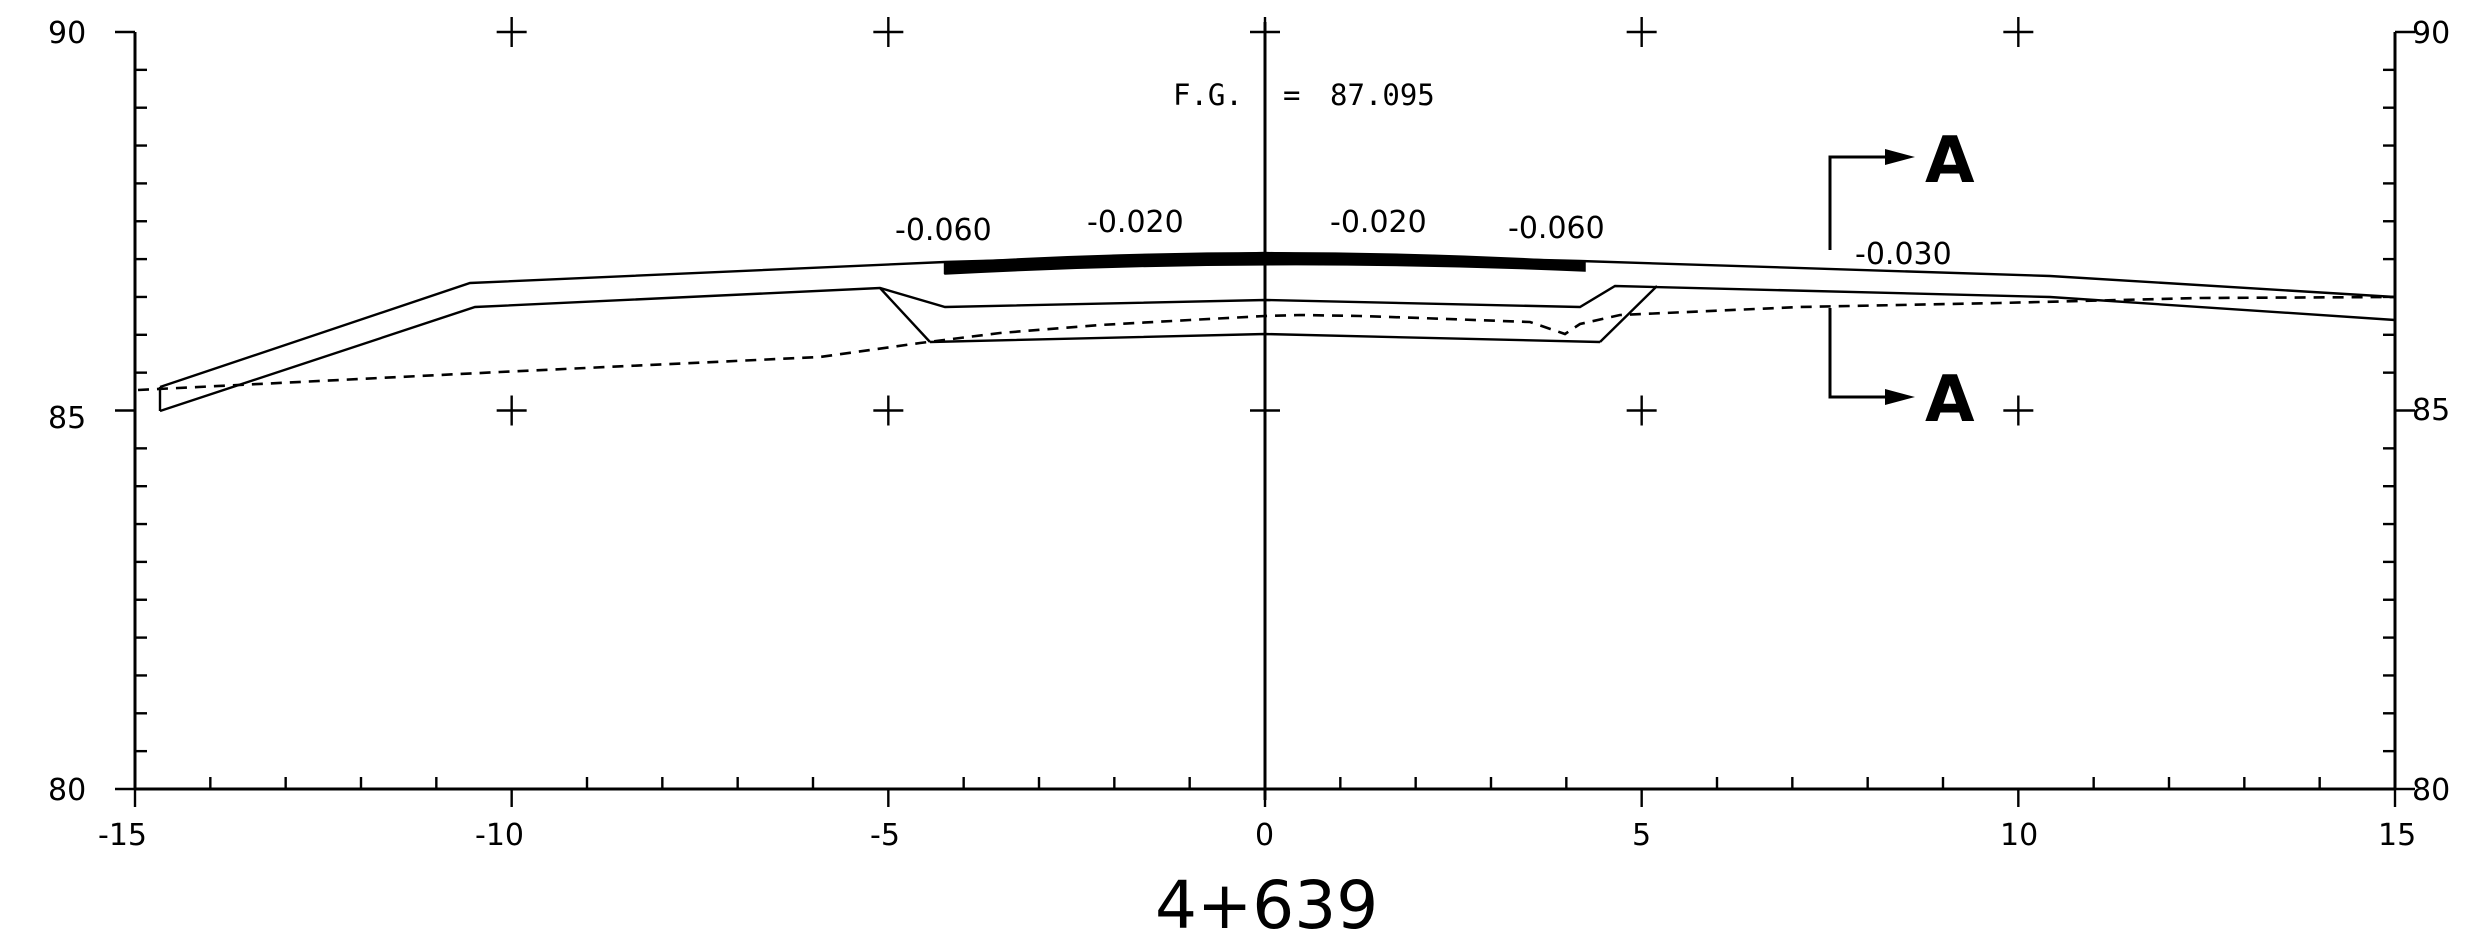 This screenshot has width=2490, height=937. What do you see at coordinates (1628, 314) in the screenshot?
I see `excavation-right` at bounding box center [1628, 314].